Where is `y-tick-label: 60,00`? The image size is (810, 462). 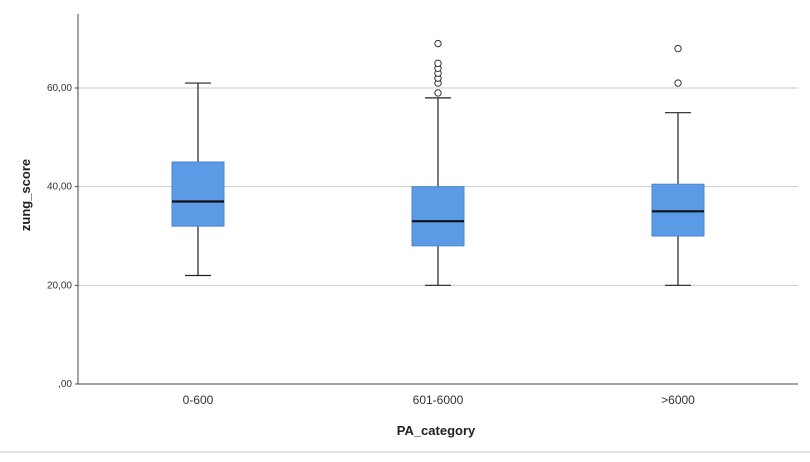
y-tick-label: 60,00 is located at coordinates (59, 88).